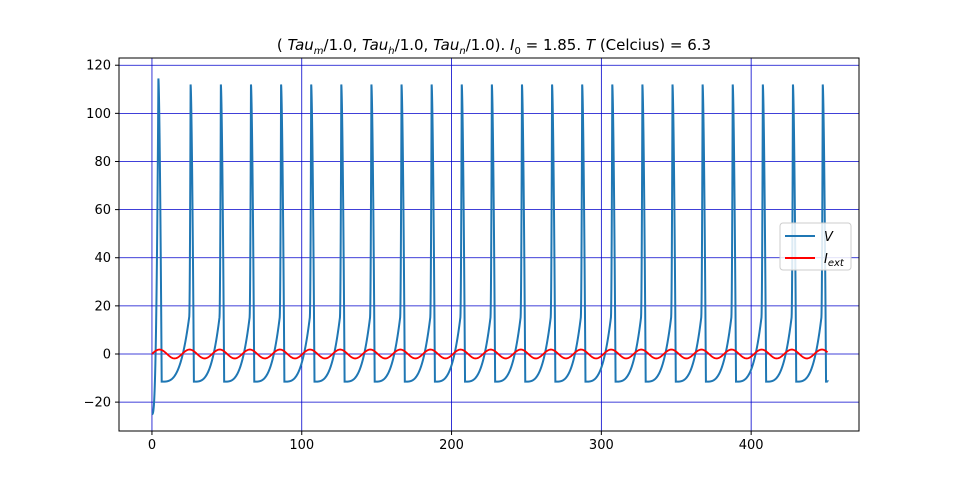 This screenshot has width=953, height=488. What do you see at coordinates (97, 403) in the screenshot?
I see `y-tick-label: −20` at bounding box center [97, 403].